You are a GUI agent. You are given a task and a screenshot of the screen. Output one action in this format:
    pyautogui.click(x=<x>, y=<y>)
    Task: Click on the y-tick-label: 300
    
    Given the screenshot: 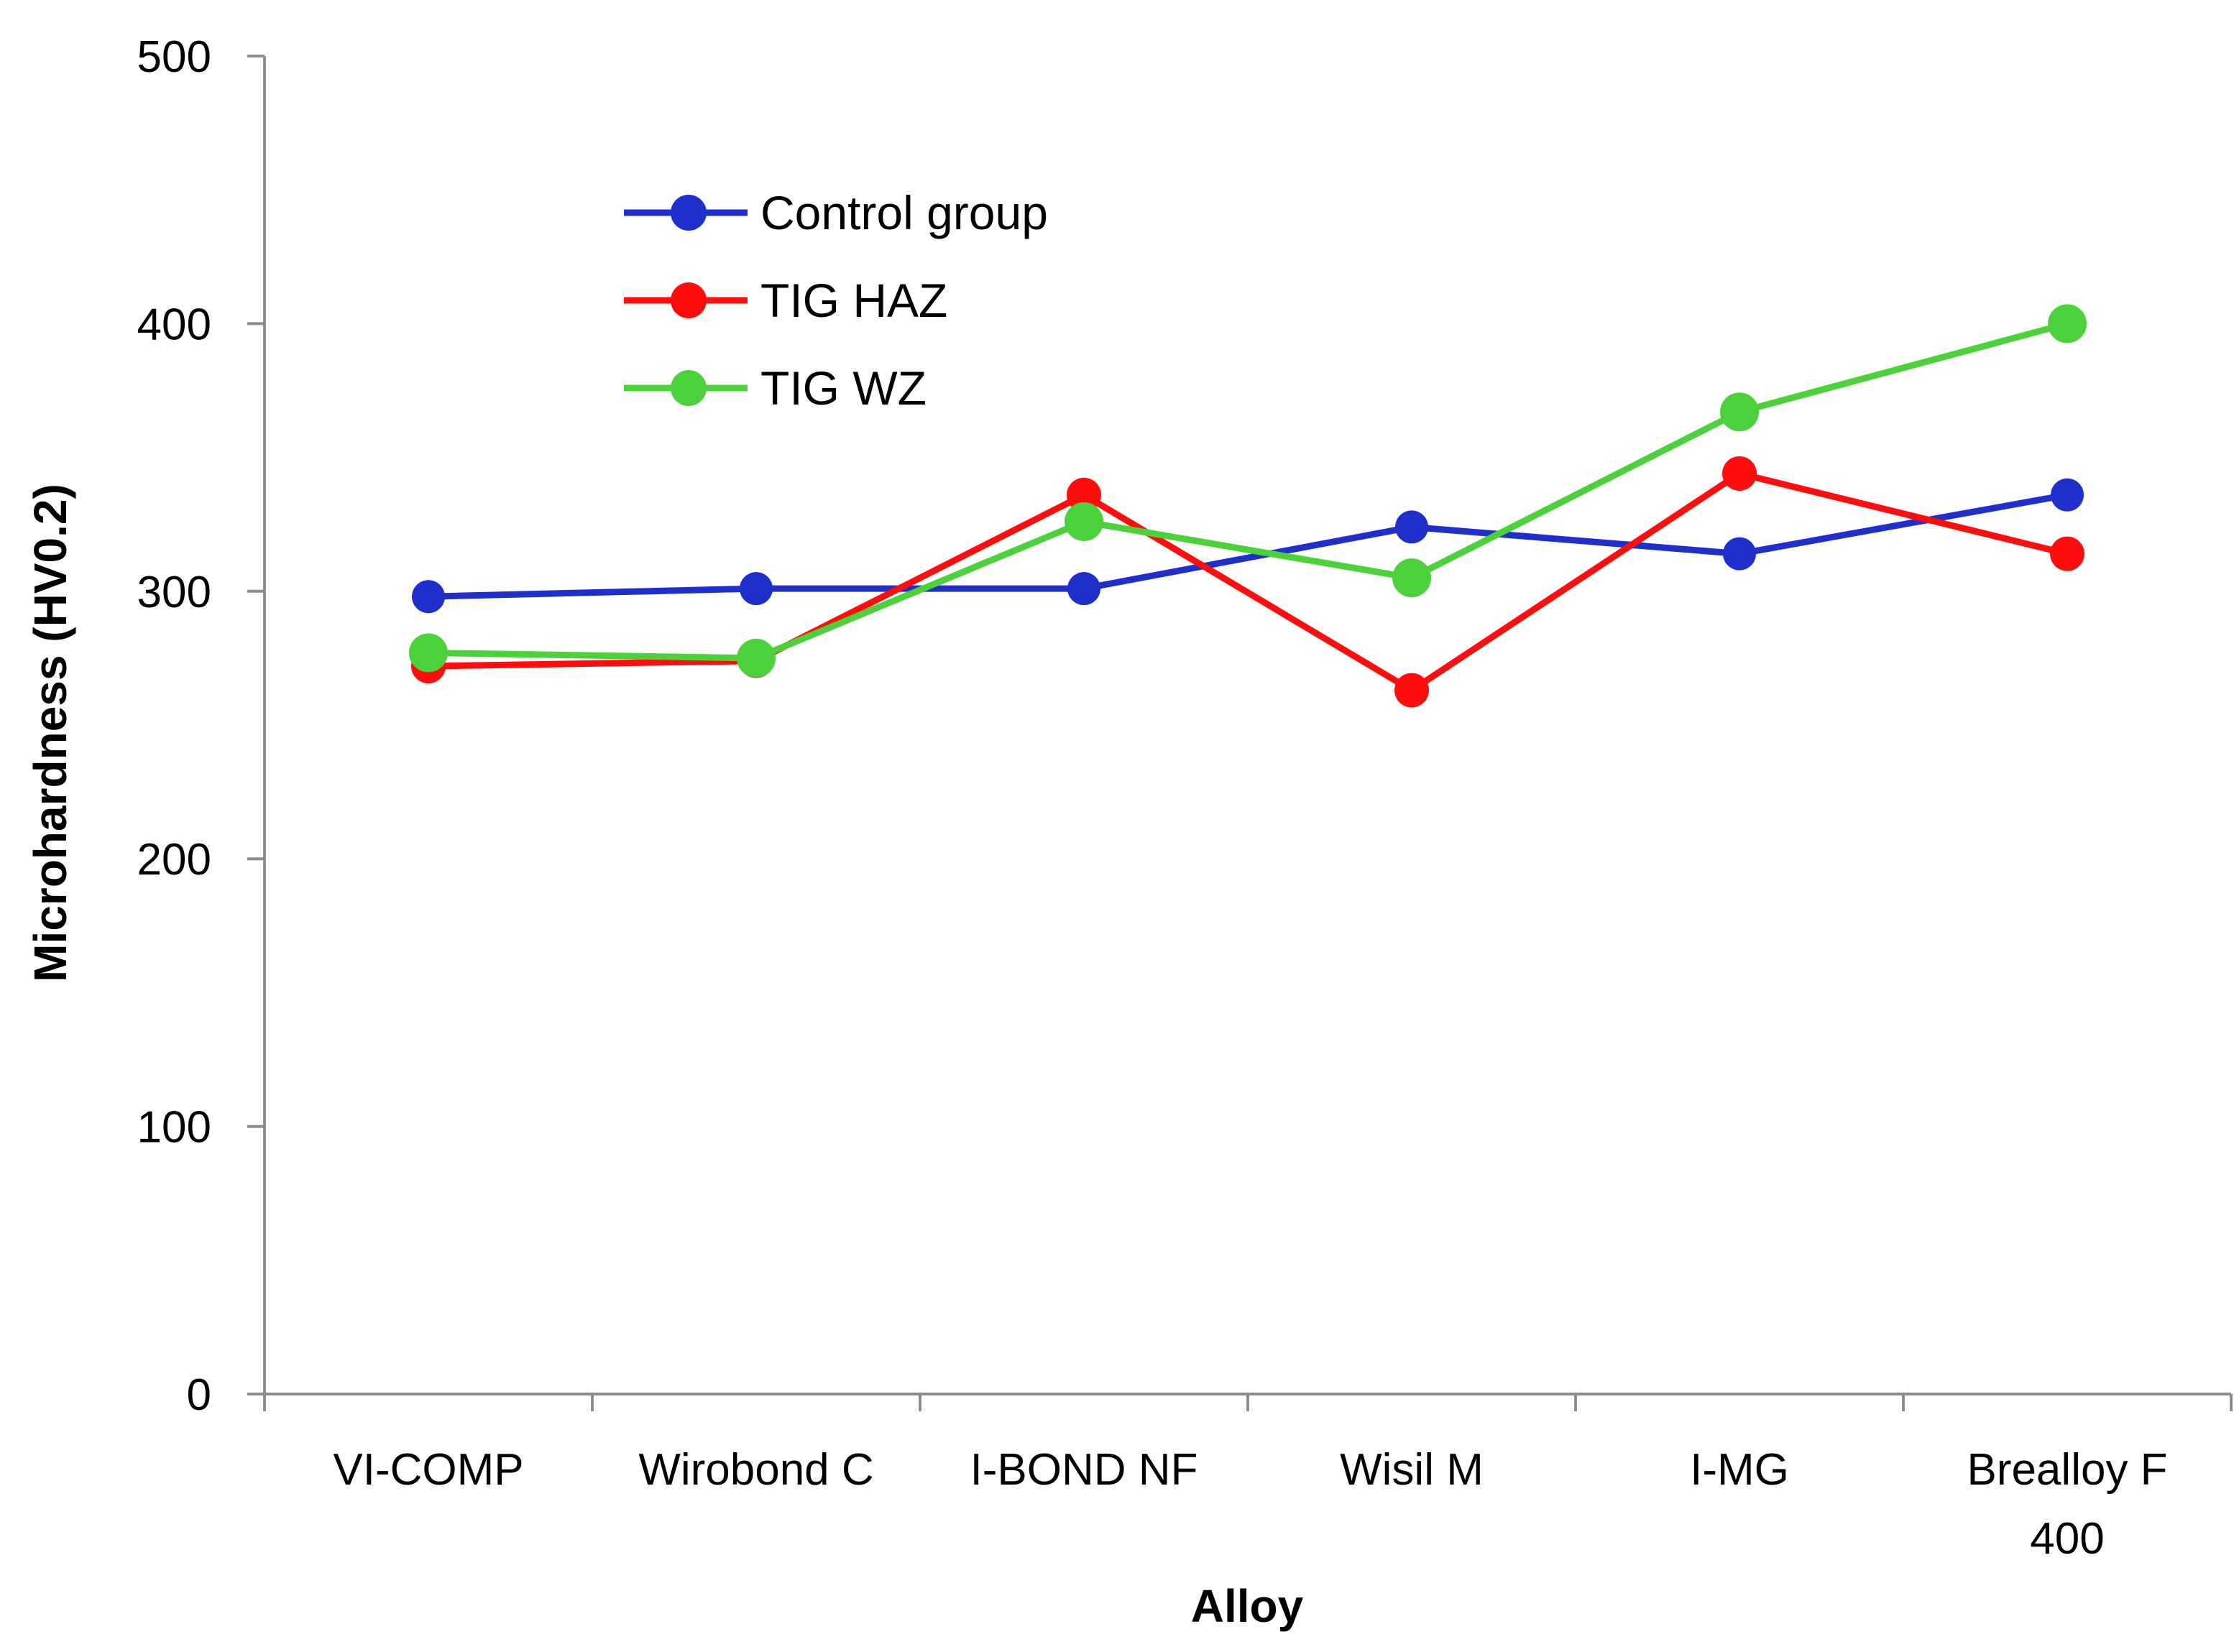 What is the action you would take?
    pyautogui.click(x=174, y=592)
    